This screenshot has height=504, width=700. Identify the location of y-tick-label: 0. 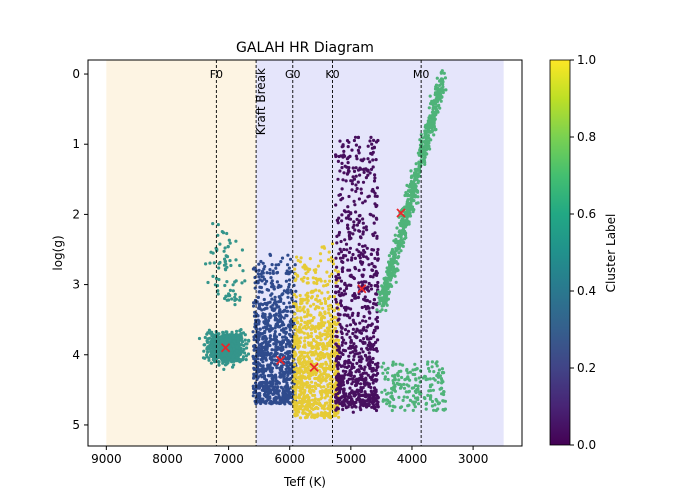
(76, 74).